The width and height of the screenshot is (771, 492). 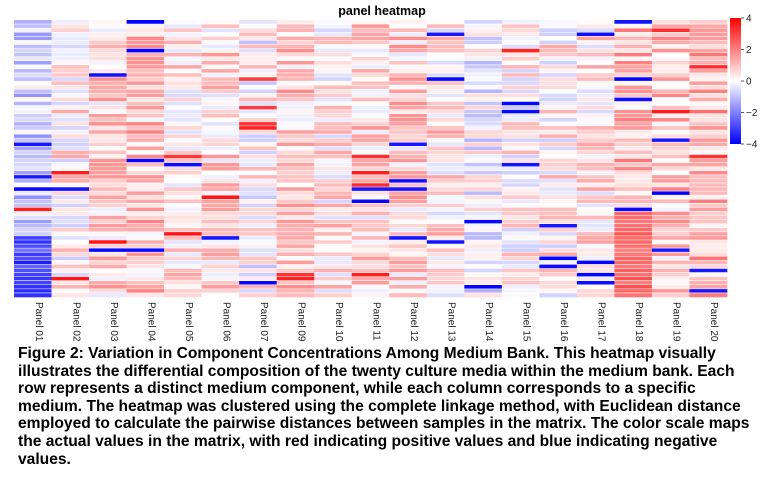 I want to click on column-label: Panel 11, so click(x=376, y=321).